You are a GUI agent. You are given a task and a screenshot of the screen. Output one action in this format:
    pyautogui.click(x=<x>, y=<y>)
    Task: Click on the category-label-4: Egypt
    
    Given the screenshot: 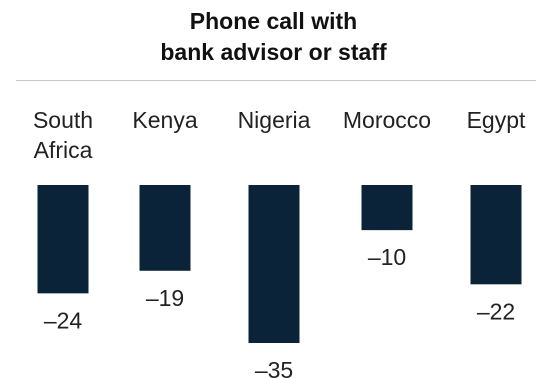 What is the action you would take?
    pyautogui.click(x=496, y=120)
    